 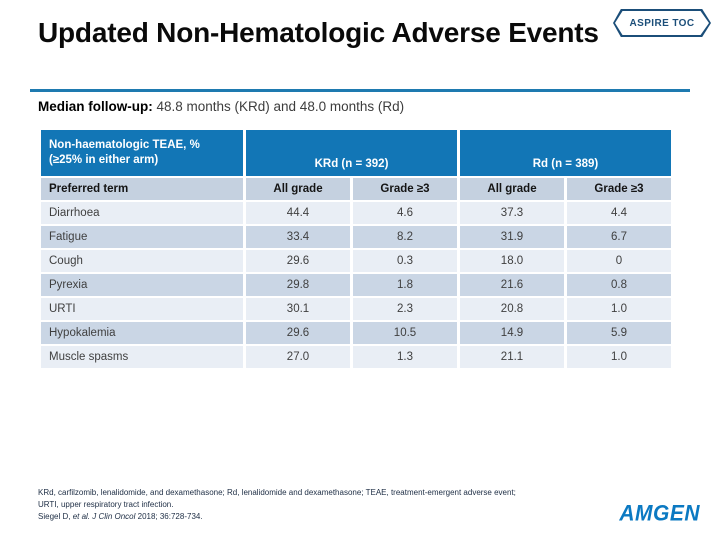 I want to click on page-title: Updated Non-Hematologic Adverse Events, so click(x=318, y=32).